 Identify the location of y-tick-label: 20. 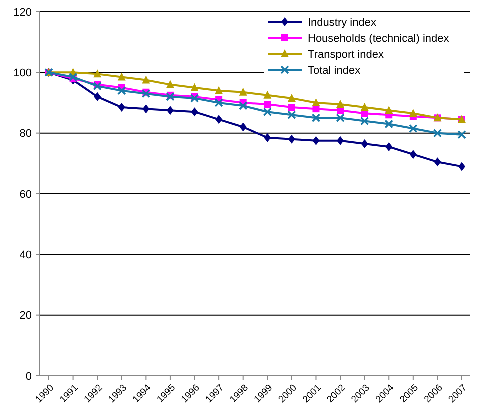
(26, 316).